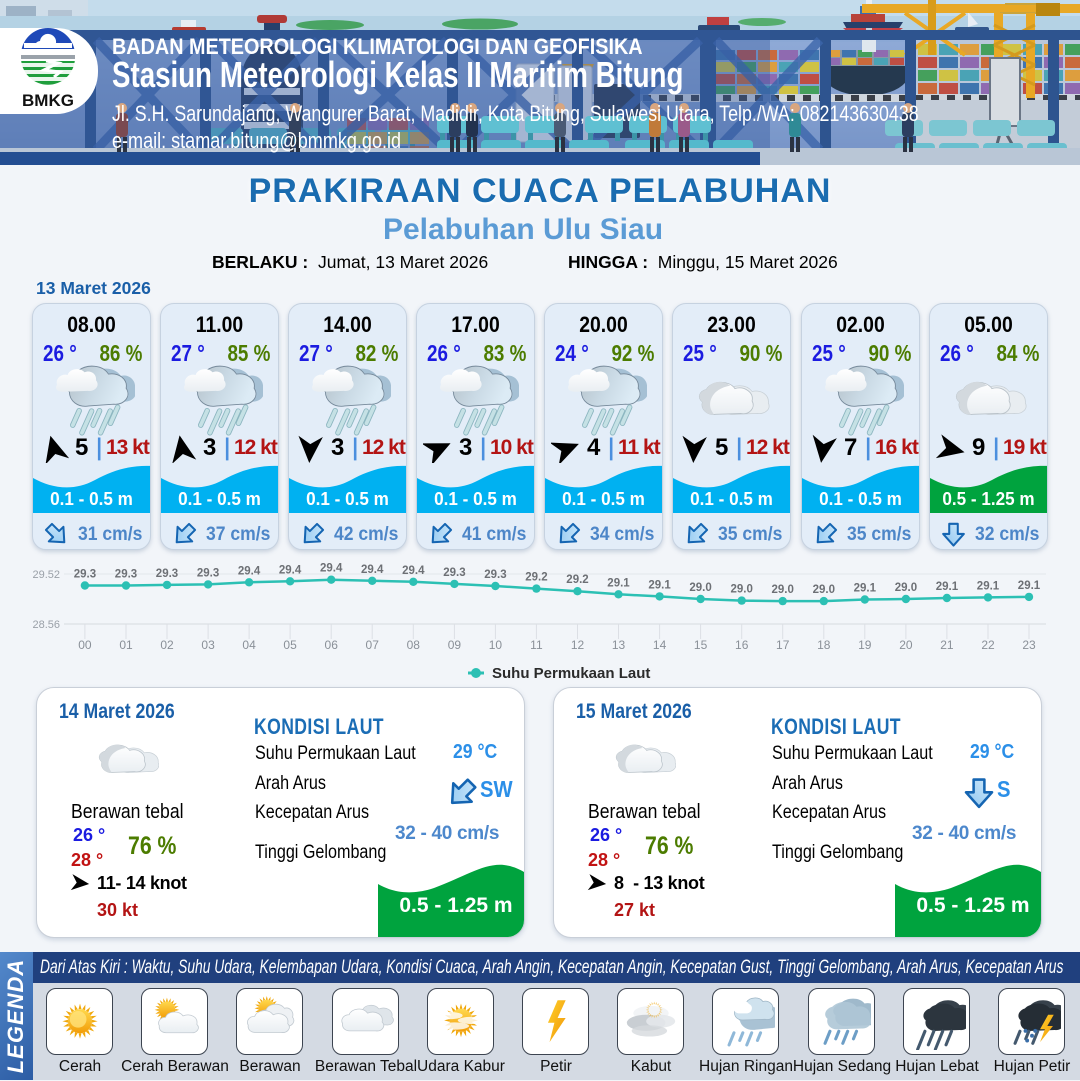 The width and height of the screenshot is (1080, 1081). I want to click on svg-text: 06, so click(332, 645).